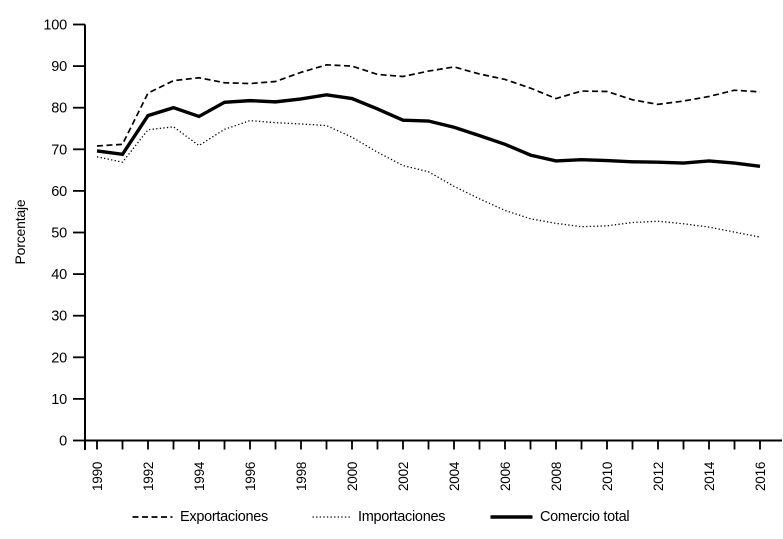  I want to click on x-tick-label: 1992, so click(148, 476).